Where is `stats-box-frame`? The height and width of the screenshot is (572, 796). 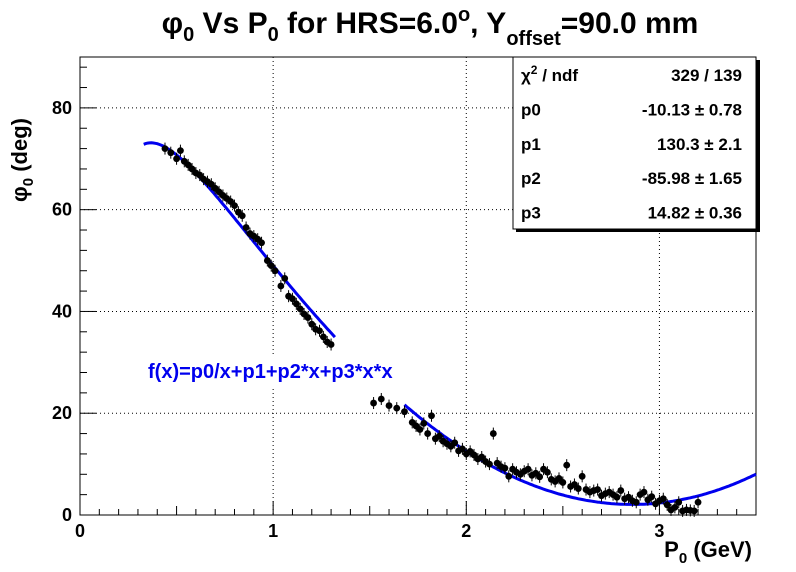 stats-box-frame is located at coordinates (634, 143).